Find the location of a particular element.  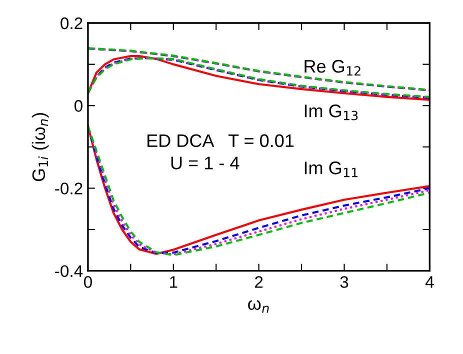

annotation: Im G$_{13}$ is located at coordinates (331, 112).